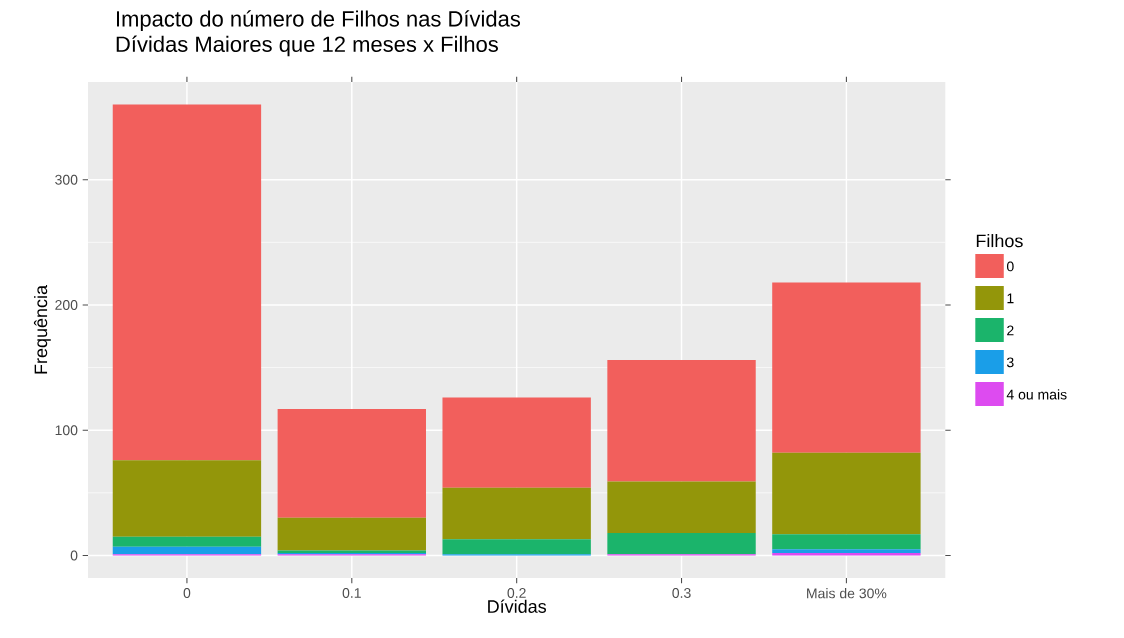  Describe the element at coordinates (999, 241) in the screenshot. I see `legend-title: Filhos` at that location.